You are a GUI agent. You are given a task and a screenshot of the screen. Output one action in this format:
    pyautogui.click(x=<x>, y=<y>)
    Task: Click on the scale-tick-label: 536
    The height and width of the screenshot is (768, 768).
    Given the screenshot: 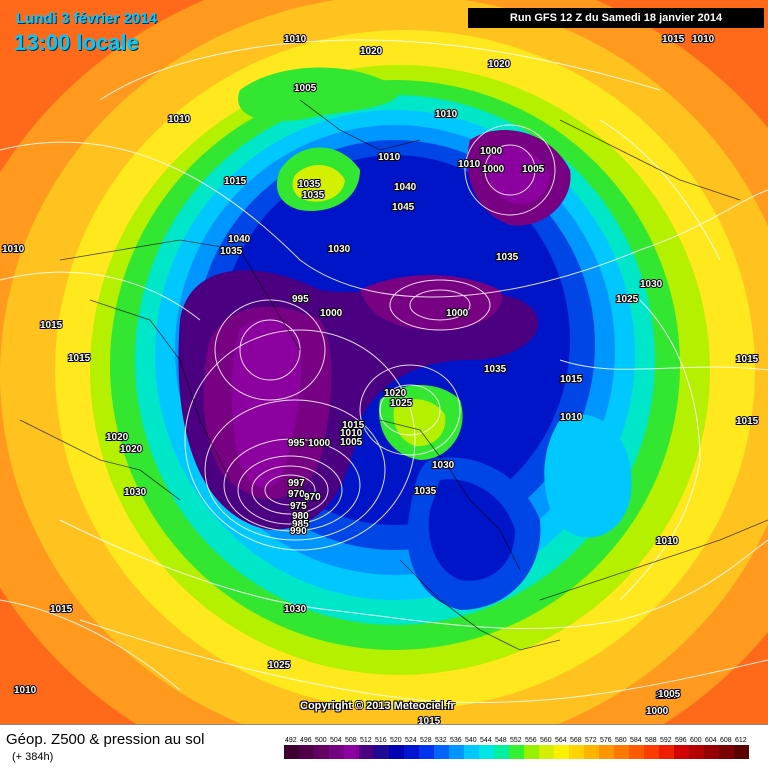 What is the action you would take?
    pyautogui.click(x=456, y=740)
    